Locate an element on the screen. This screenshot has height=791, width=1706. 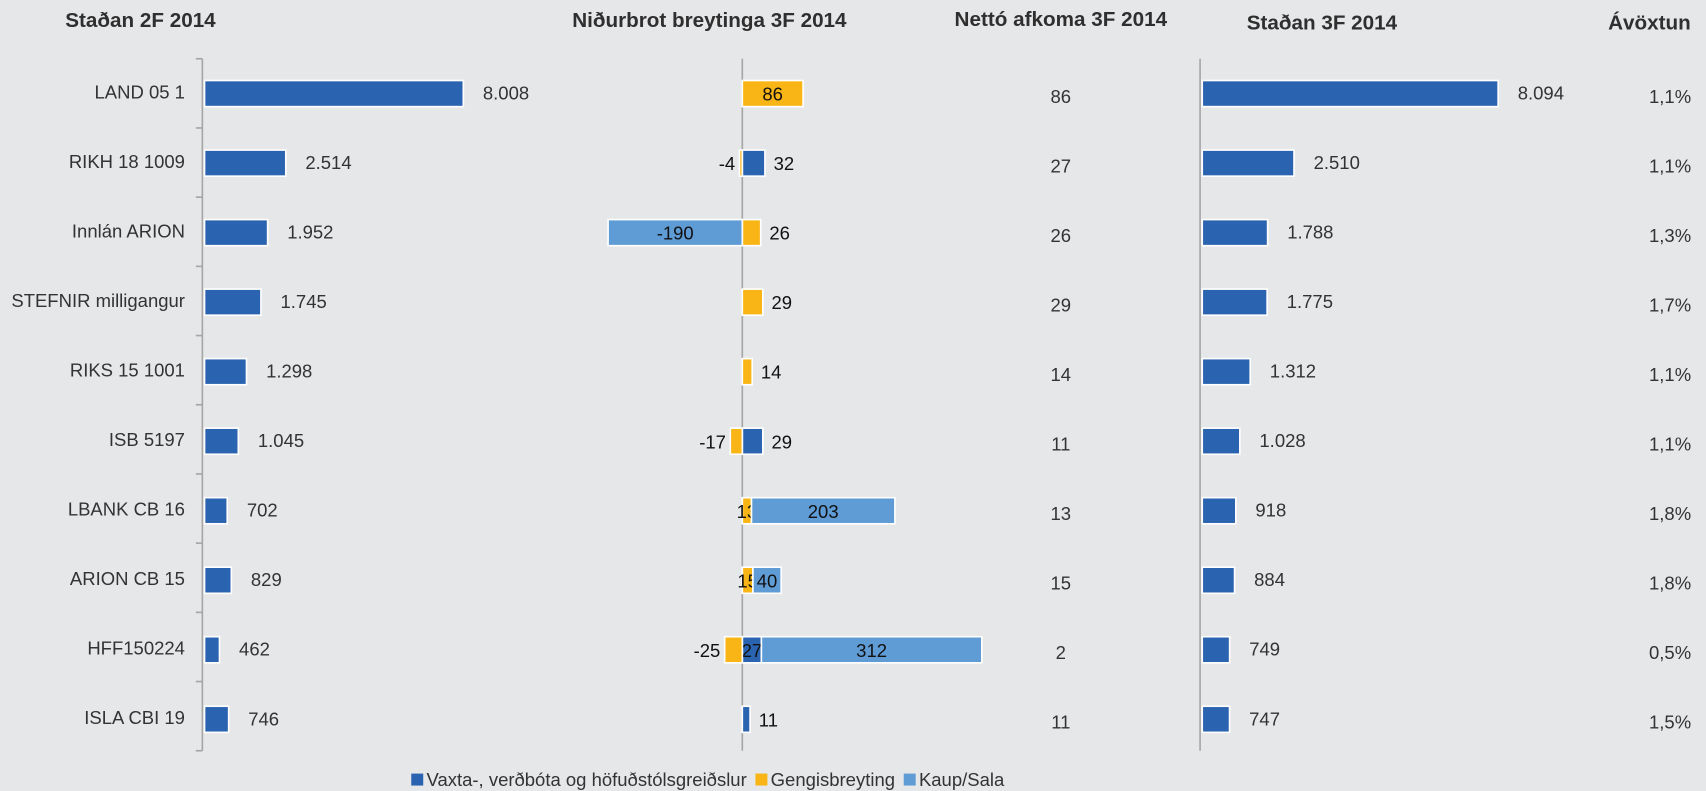
data-label: 746 is located at coordinates (263, 718).